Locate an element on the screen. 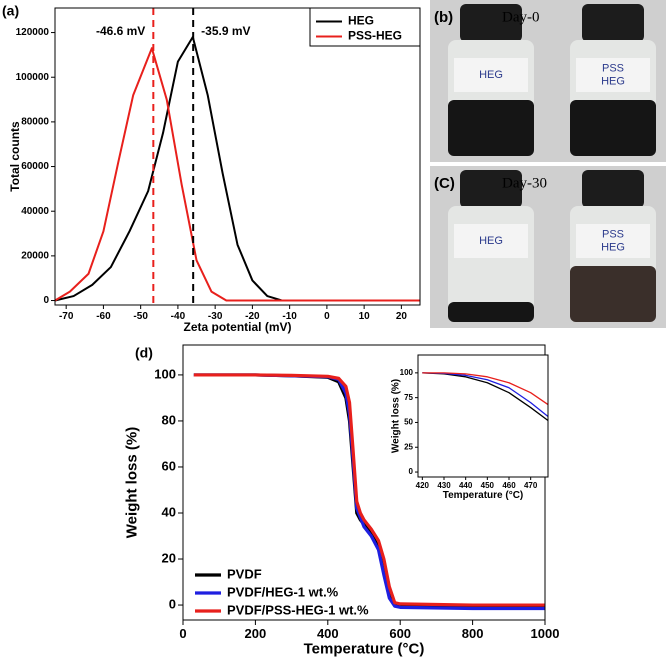 This screenshot has width=666, height=657. x-tick-label: 460 is located at coordinates (509, 485).